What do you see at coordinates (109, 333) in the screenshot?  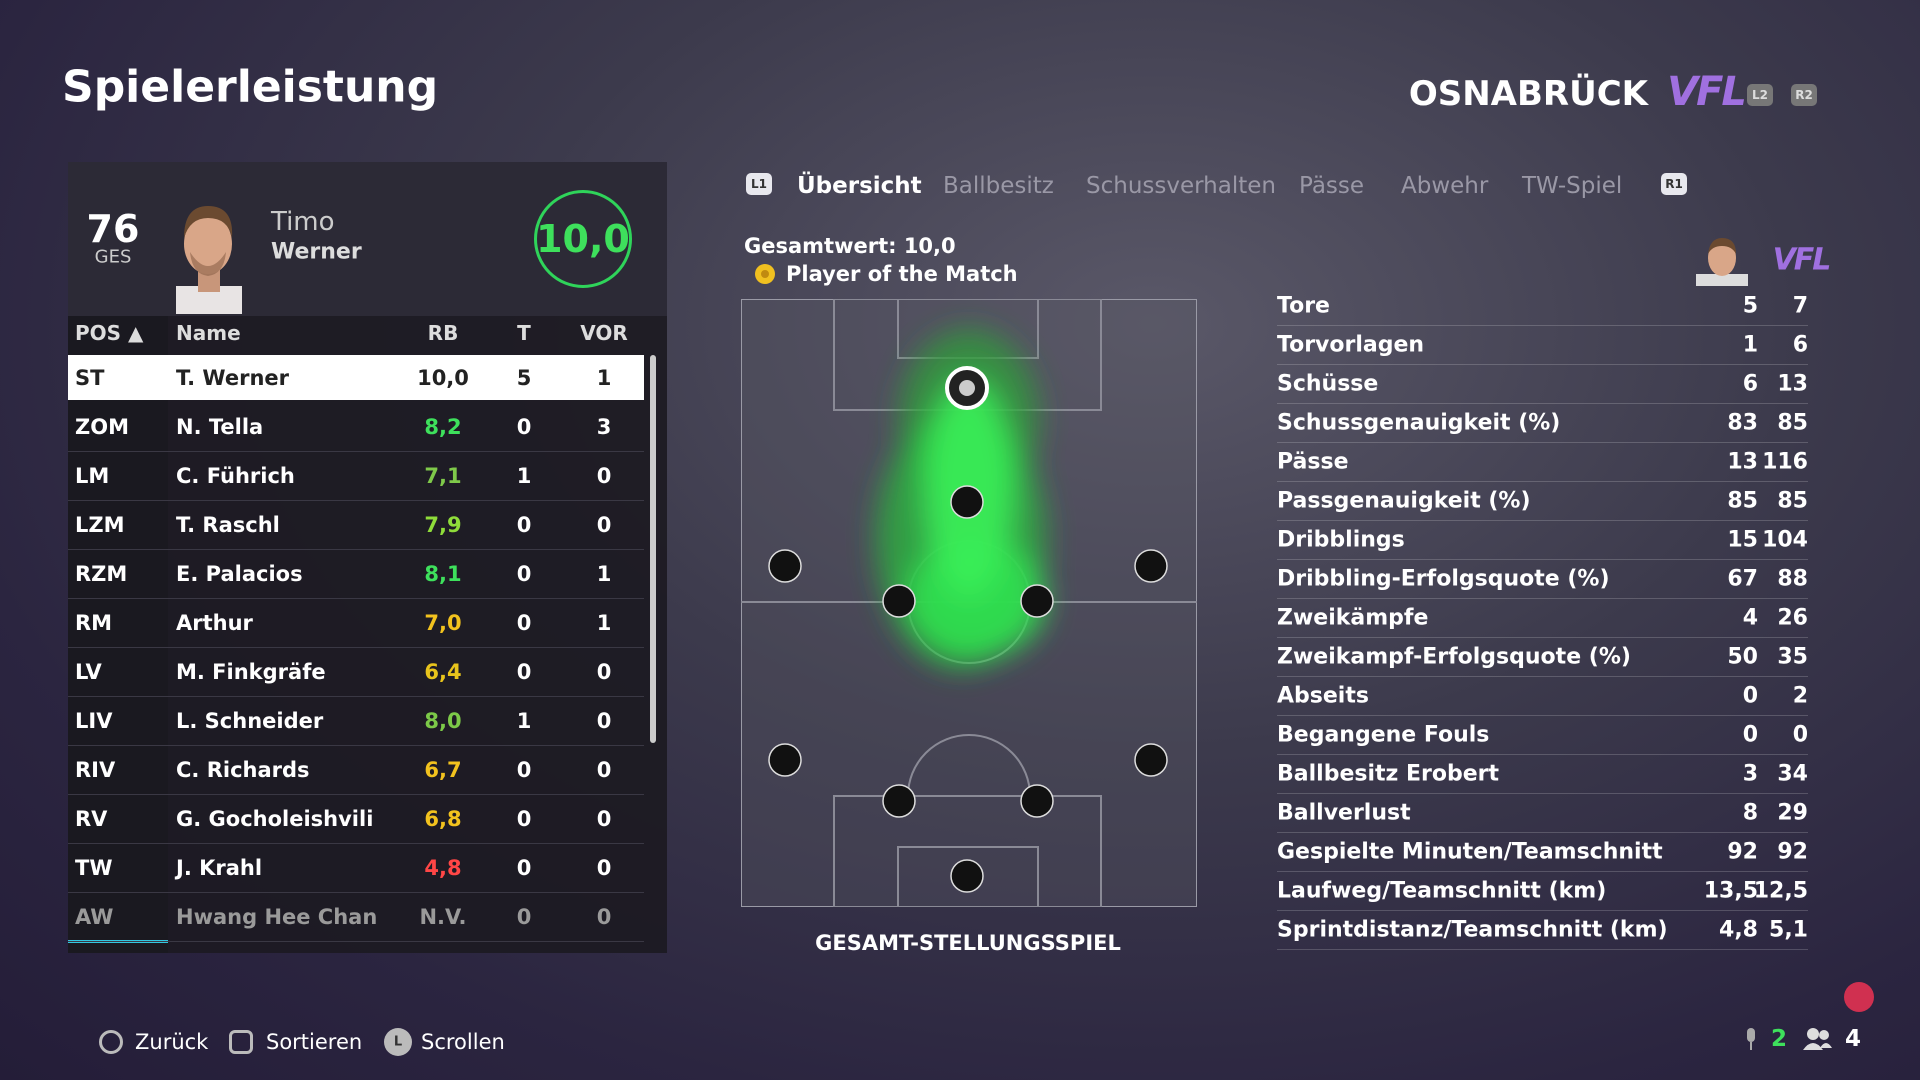 I see `col-pos-header: POS ▲` at bounding box center [109, 333].